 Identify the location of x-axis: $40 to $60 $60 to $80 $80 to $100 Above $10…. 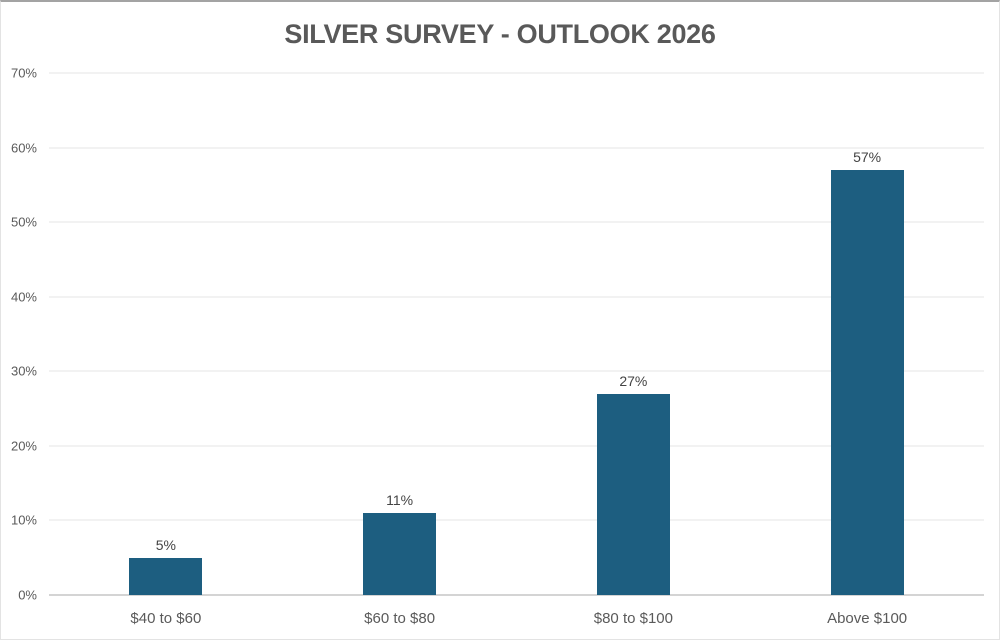
(516, 615).